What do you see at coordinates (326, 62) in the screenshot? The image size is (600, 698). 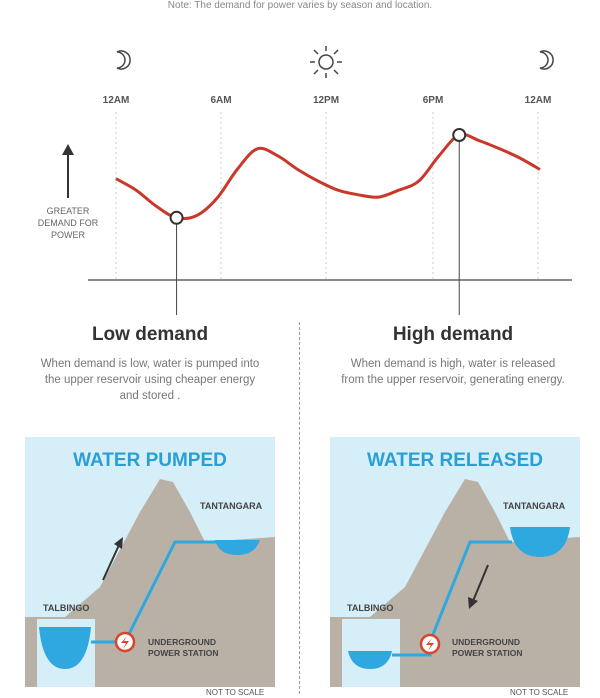 I see `sun-icon` at bounding box center [326, 62].